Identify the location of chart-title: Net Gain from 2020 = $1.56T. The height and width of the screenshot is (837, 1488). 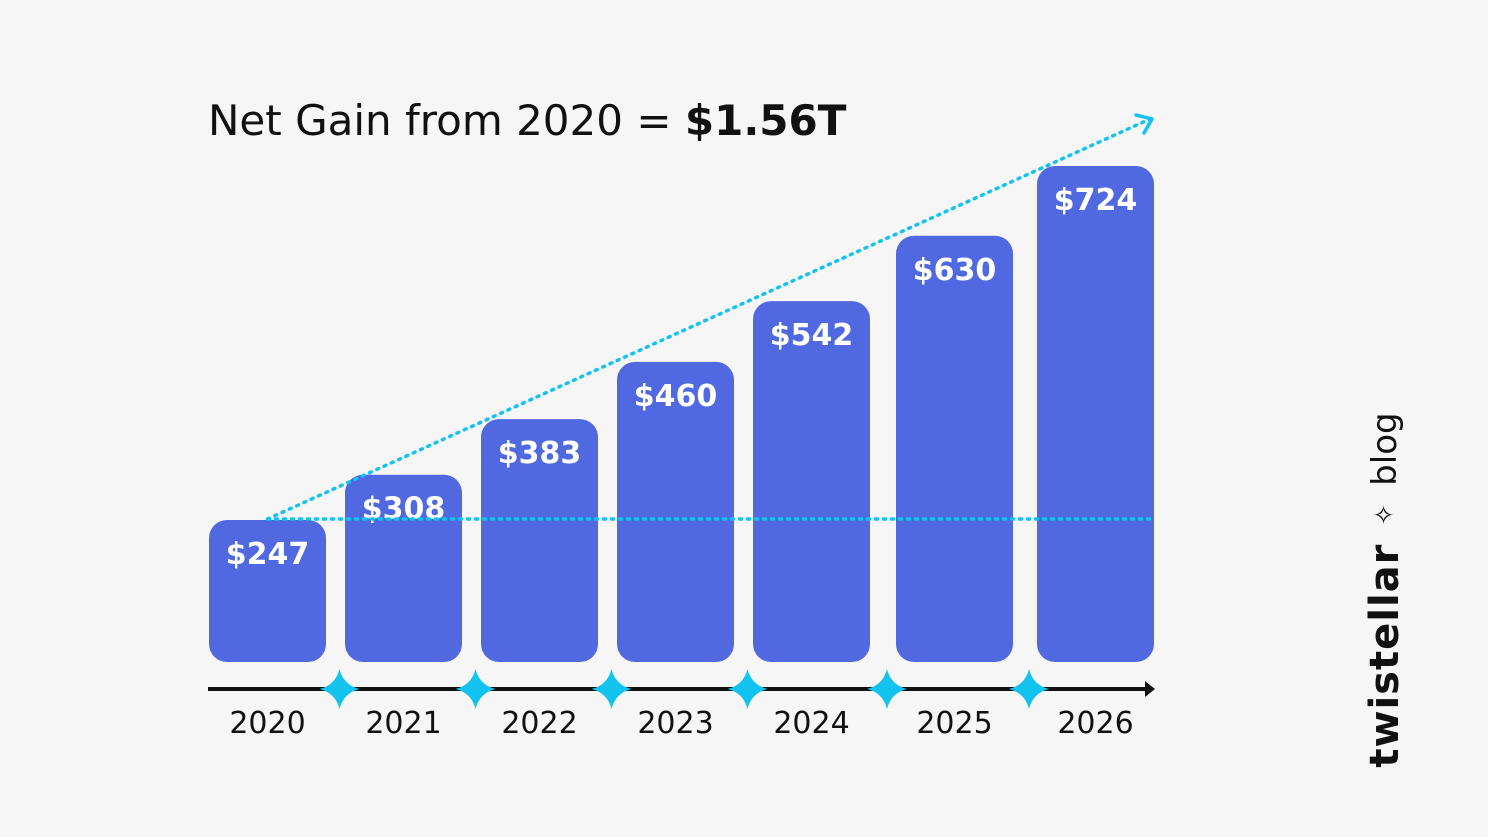
(527, 120).